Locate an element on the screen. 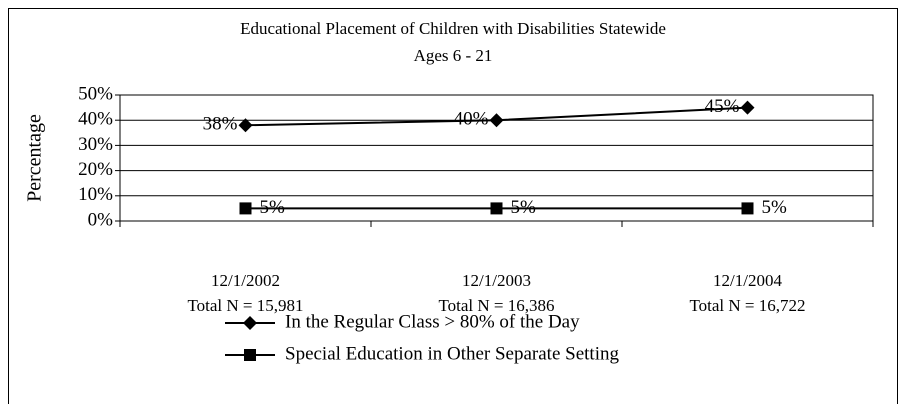 The image size is (899, 404). x-tick-sublabel: Total N = 16,386 is located at coordinates (496, 305).